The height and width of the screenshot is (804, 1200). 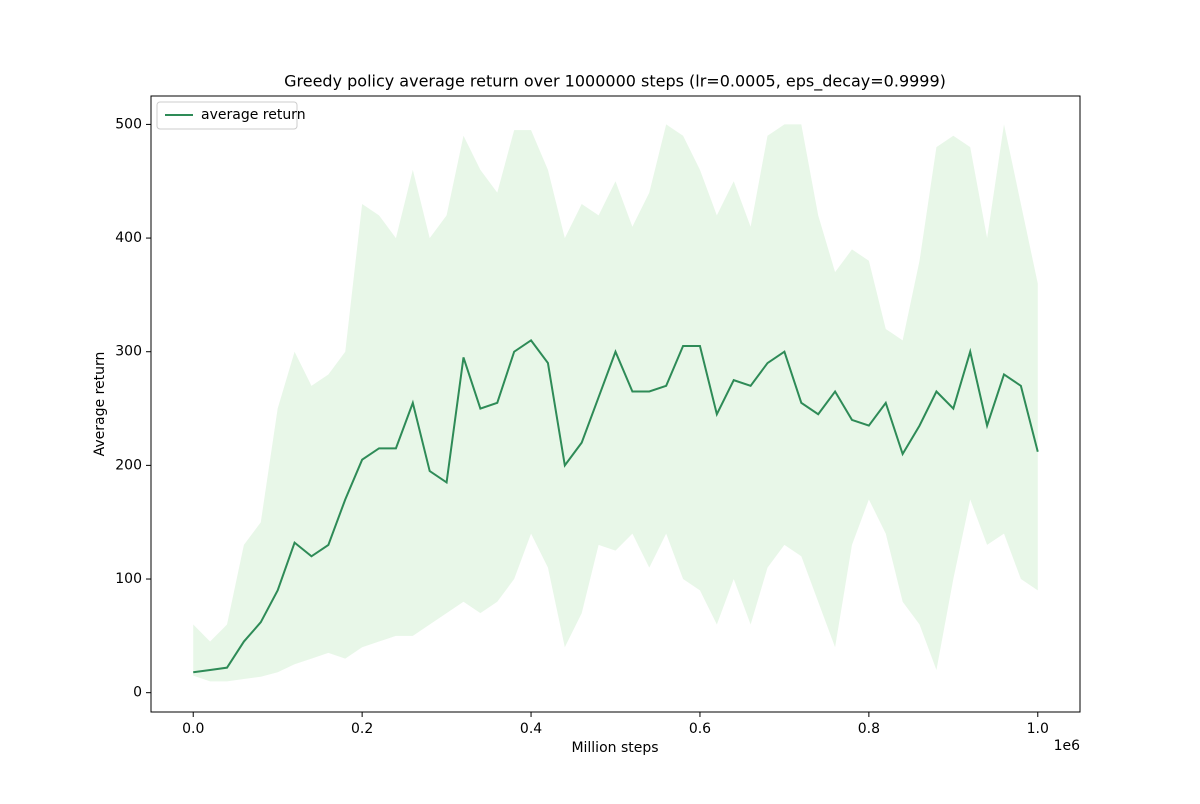 What do you see at coordinates (700, 729) in the screenshot?
I see `x-tick-label: 0.6` at bounding box center [700, 729].